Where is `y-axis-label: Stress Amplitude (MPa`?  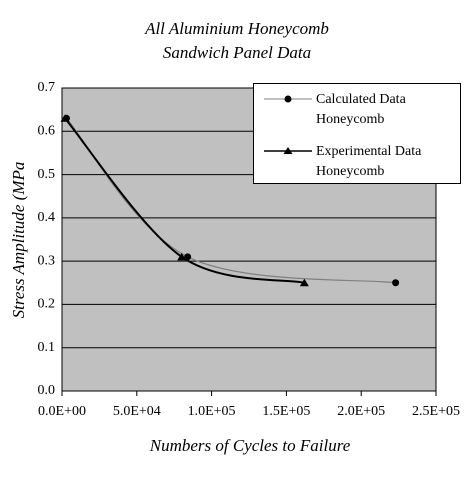 y-axis-label: Stress Amplitude (MPa is located at coordinates (18, 240).